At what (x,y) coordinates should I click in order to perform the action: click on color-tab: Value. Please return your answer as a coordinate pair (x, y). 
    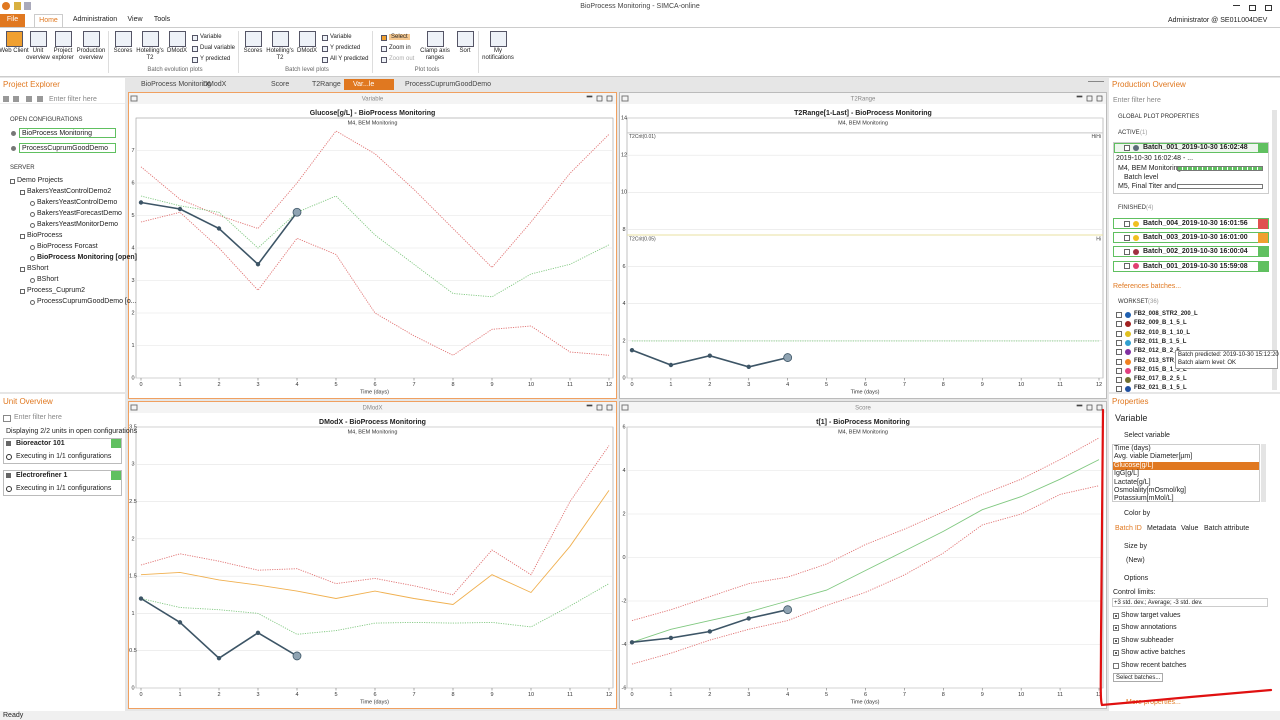
    Looking at the image, I should click on (1190, 528).